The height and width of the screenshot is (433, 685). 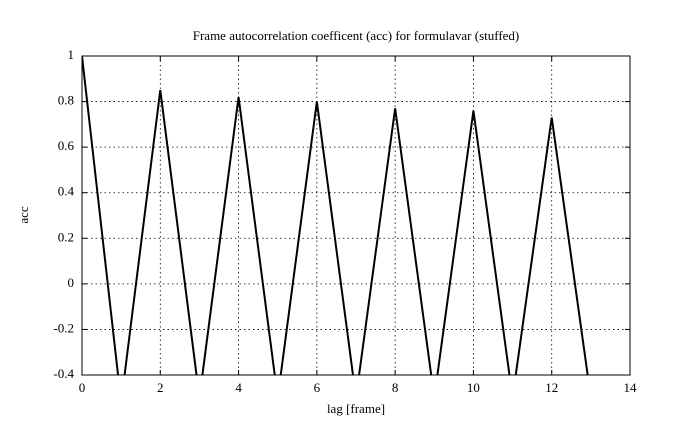 What do you see at coordinates (23, 215) in the screenshot?
I see `y-axis-label: acc` at bounding box center [23, 215].